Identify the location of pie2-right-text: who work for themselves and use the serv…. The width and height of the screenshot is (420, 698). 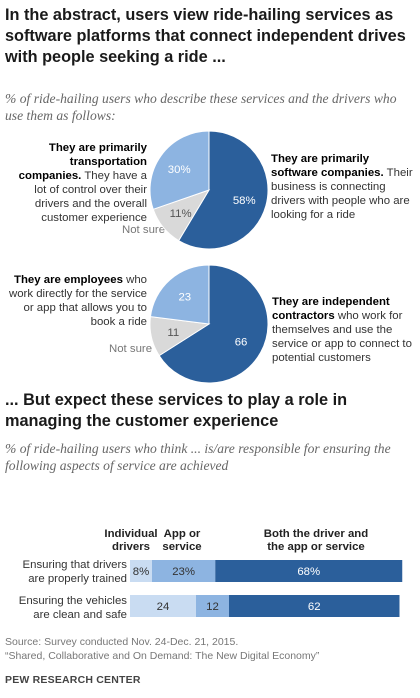
(342, 337).